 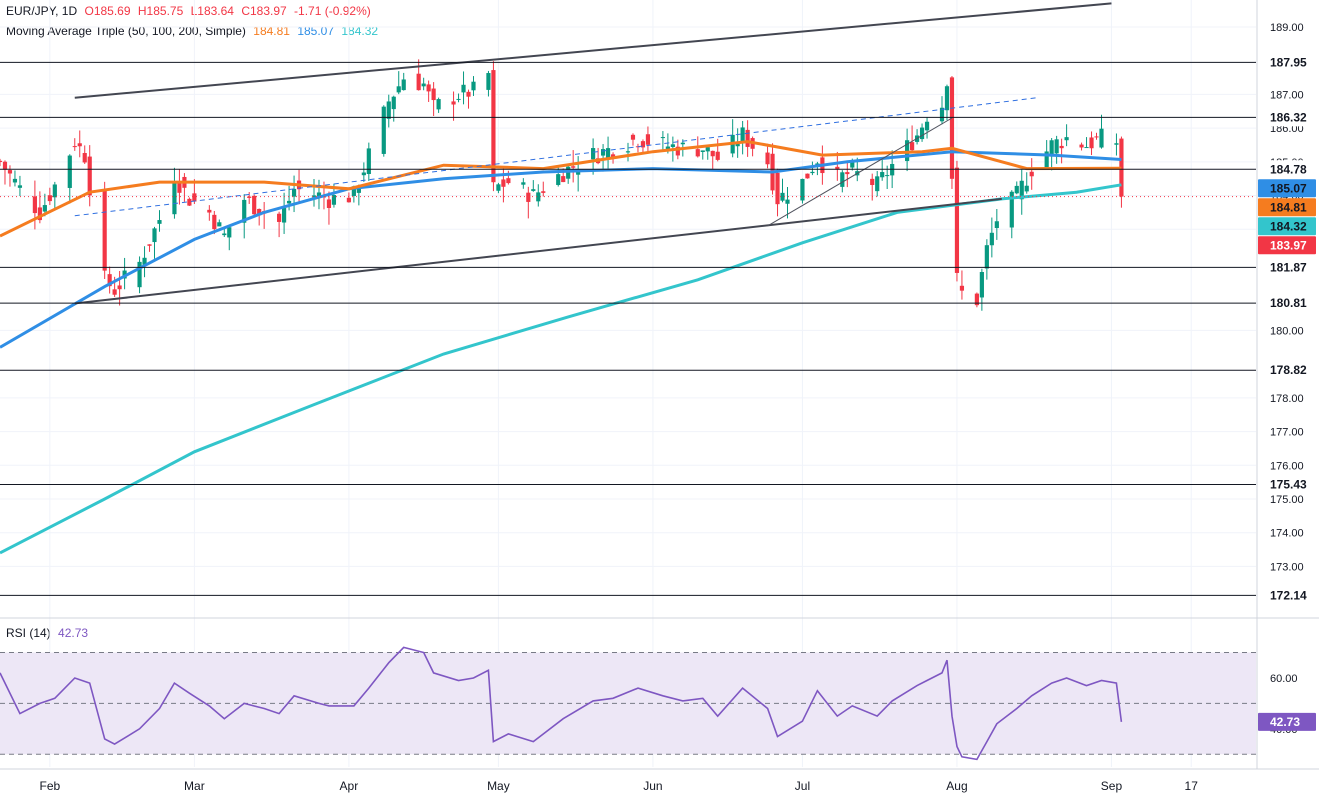 I want to click on rsi-last-tag: 42.73, so click(x=1285, y=722).